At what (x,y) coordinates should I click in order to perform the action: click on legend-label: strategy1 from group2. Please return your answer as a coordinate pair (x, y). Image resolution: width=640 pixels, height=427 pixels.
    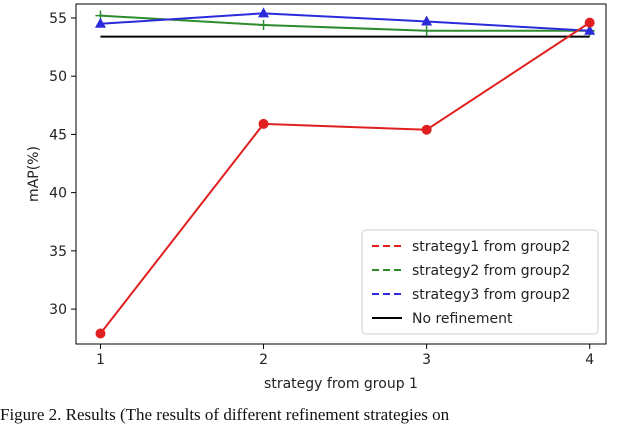
    Looking at the image, I should click on (491, 247).